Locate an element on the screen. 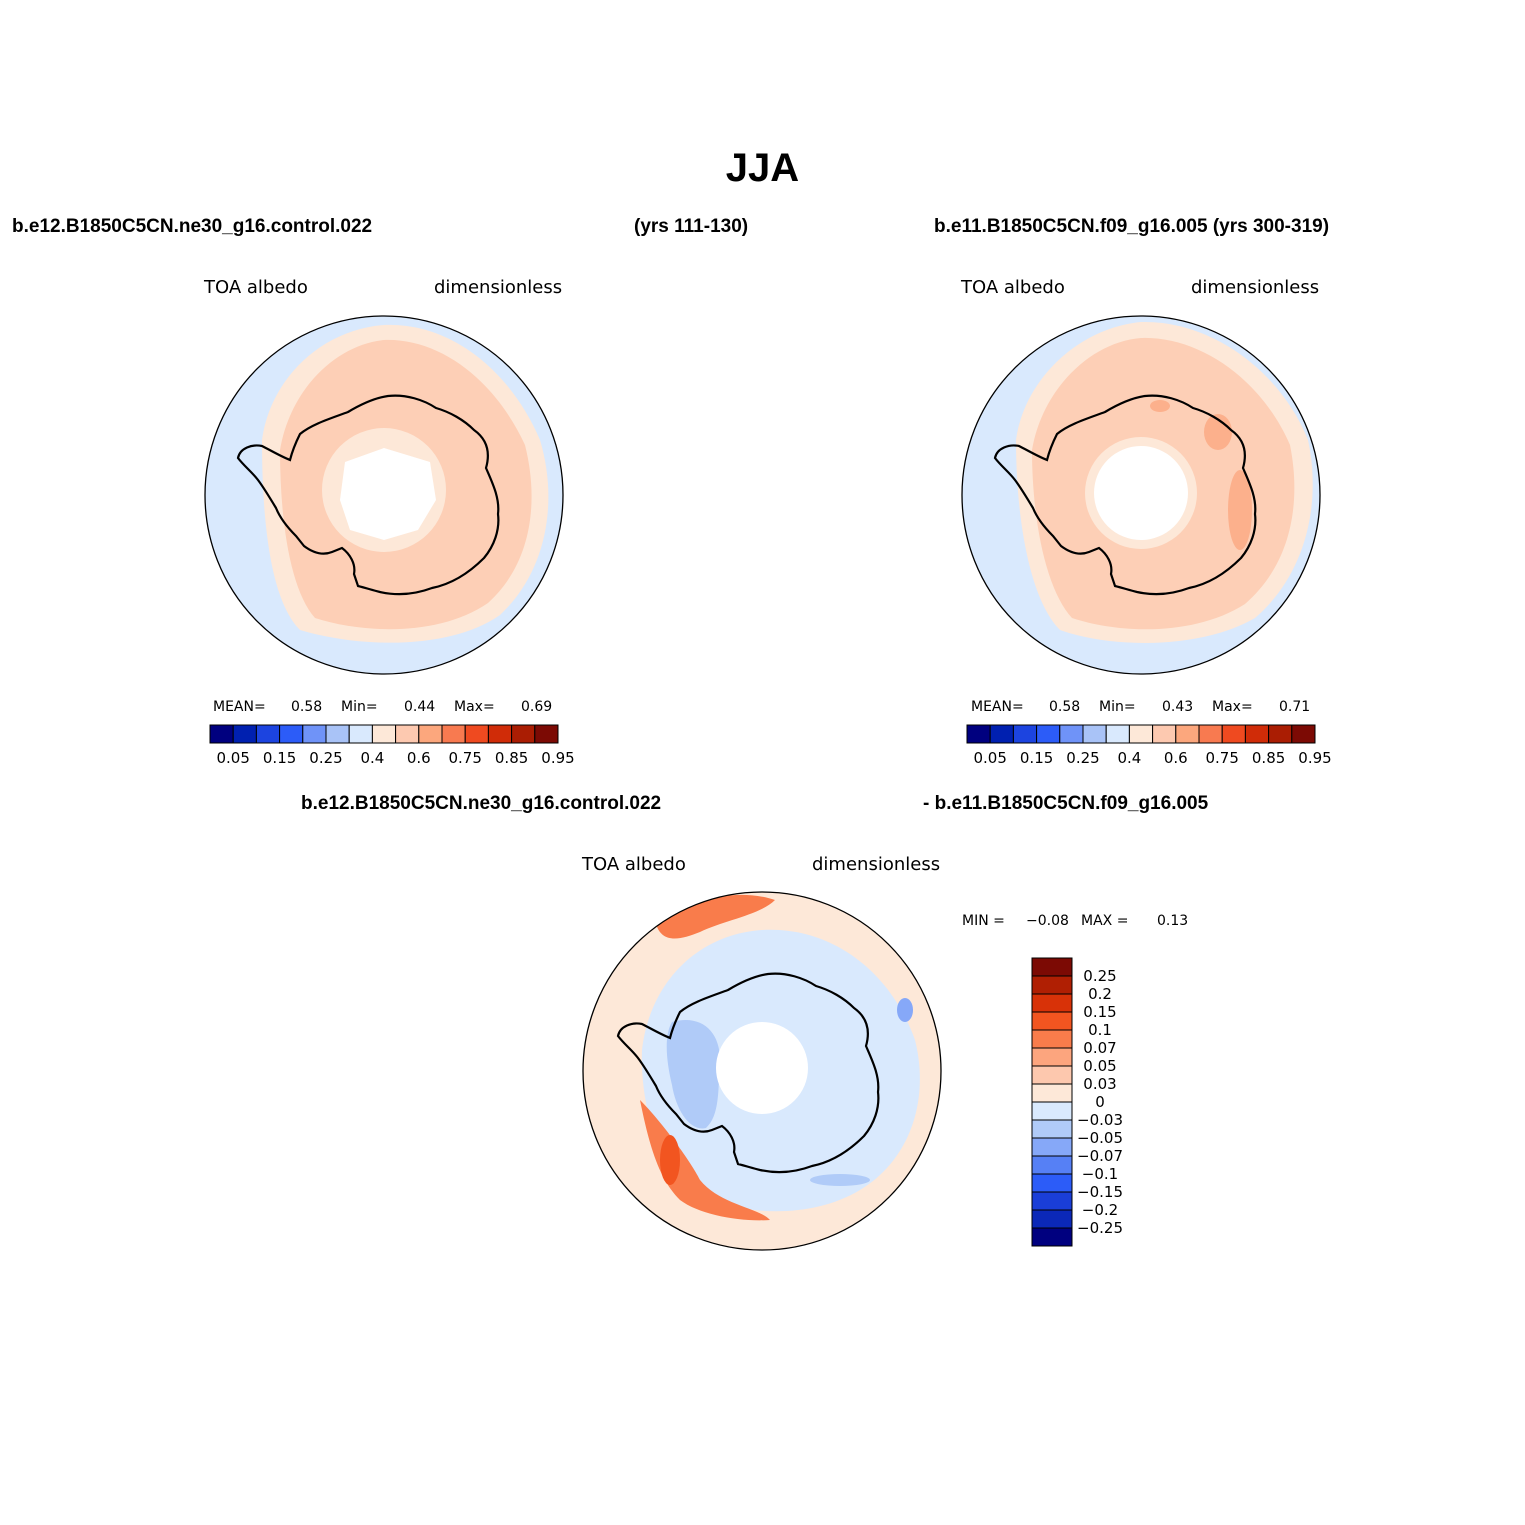 Image resolution: width=1525 pixels, height=1525 pixels. colorbar-tick-label: 0.07 is located at coordinates (1099, 1048).